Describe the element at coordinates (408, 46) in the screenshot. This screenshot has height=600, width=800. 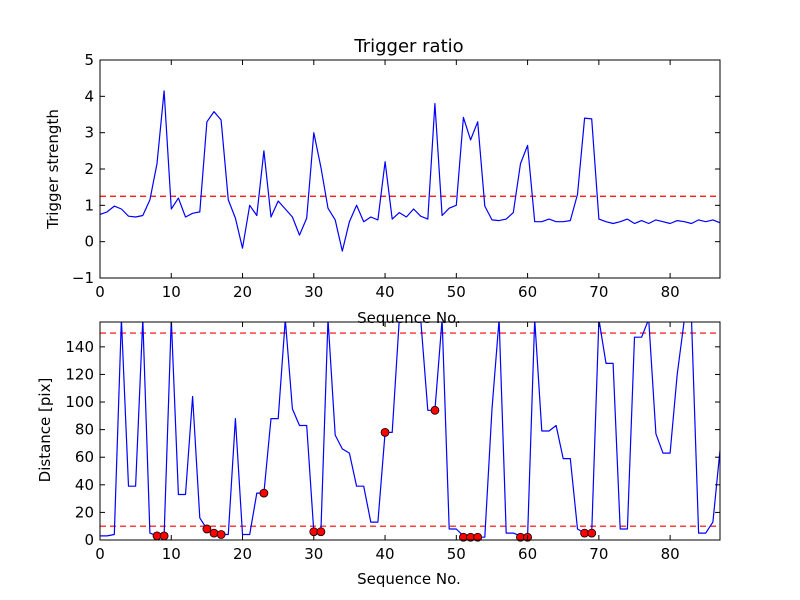
I see `chart-title: Trigger ratio` at that location.